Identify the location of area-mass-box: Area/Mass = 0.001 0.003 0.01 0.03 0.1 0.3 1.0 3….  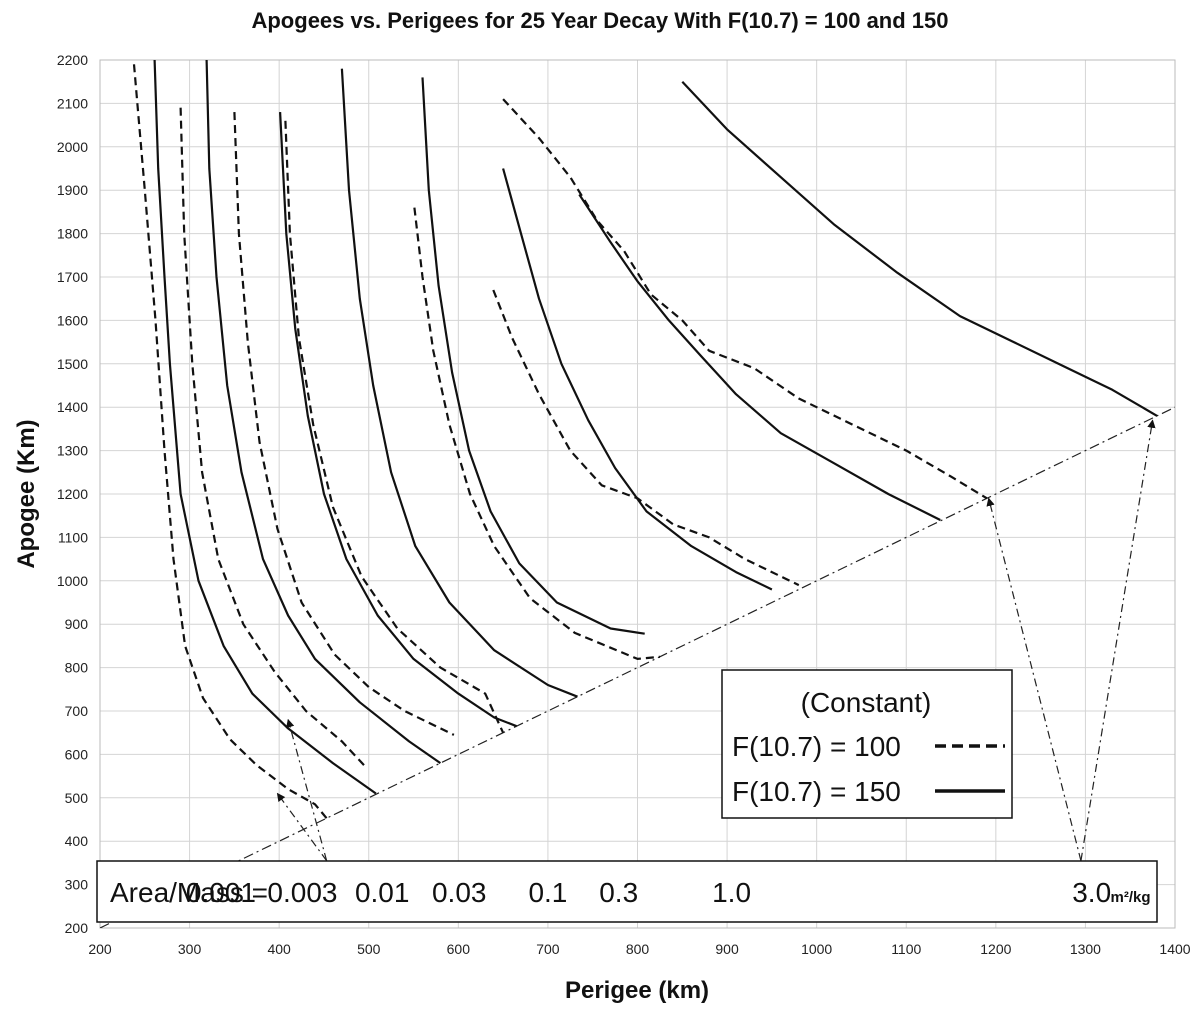
(627, 891).